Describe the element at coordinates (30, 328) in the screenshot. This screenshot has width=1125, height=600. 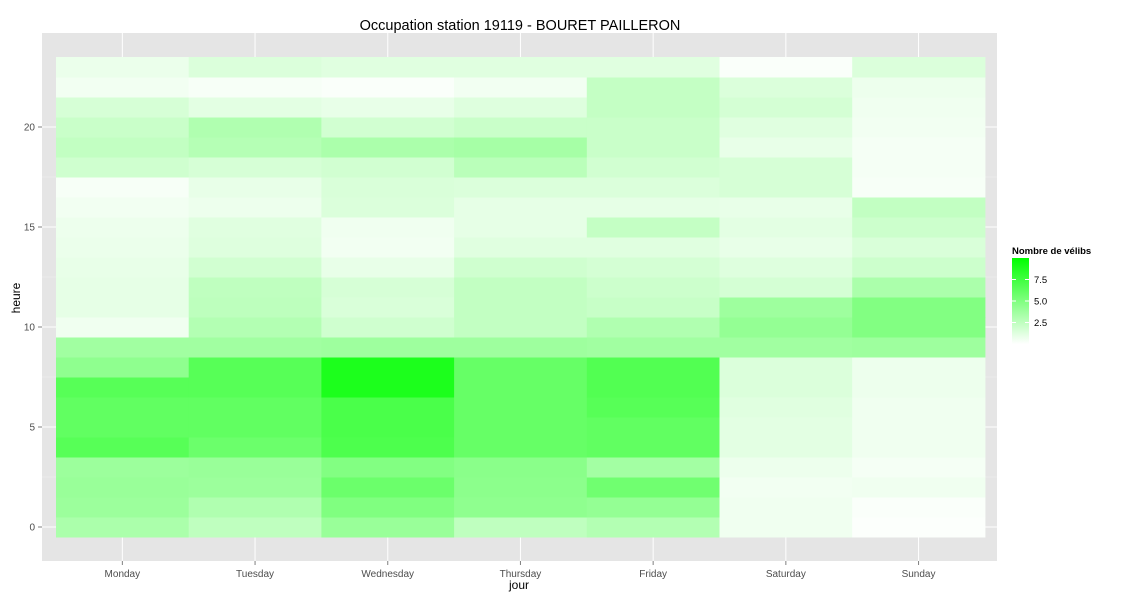
I see `y-tick-label: 10` at that location.